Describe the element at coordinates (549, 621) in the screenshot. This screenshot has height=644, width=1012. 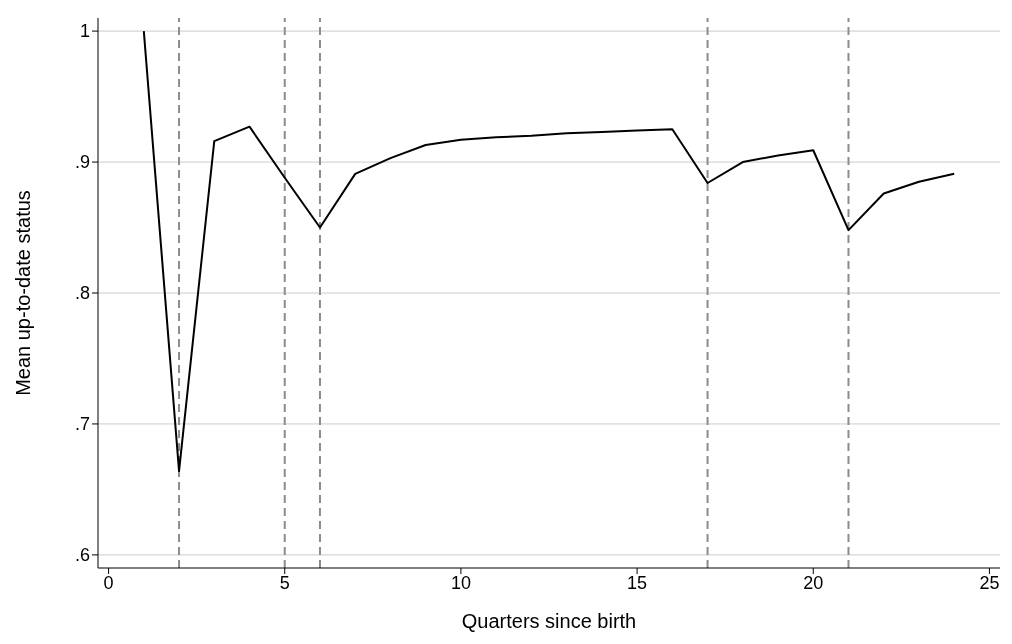
I see `x-axis-title: Quarters since birth` at that location.